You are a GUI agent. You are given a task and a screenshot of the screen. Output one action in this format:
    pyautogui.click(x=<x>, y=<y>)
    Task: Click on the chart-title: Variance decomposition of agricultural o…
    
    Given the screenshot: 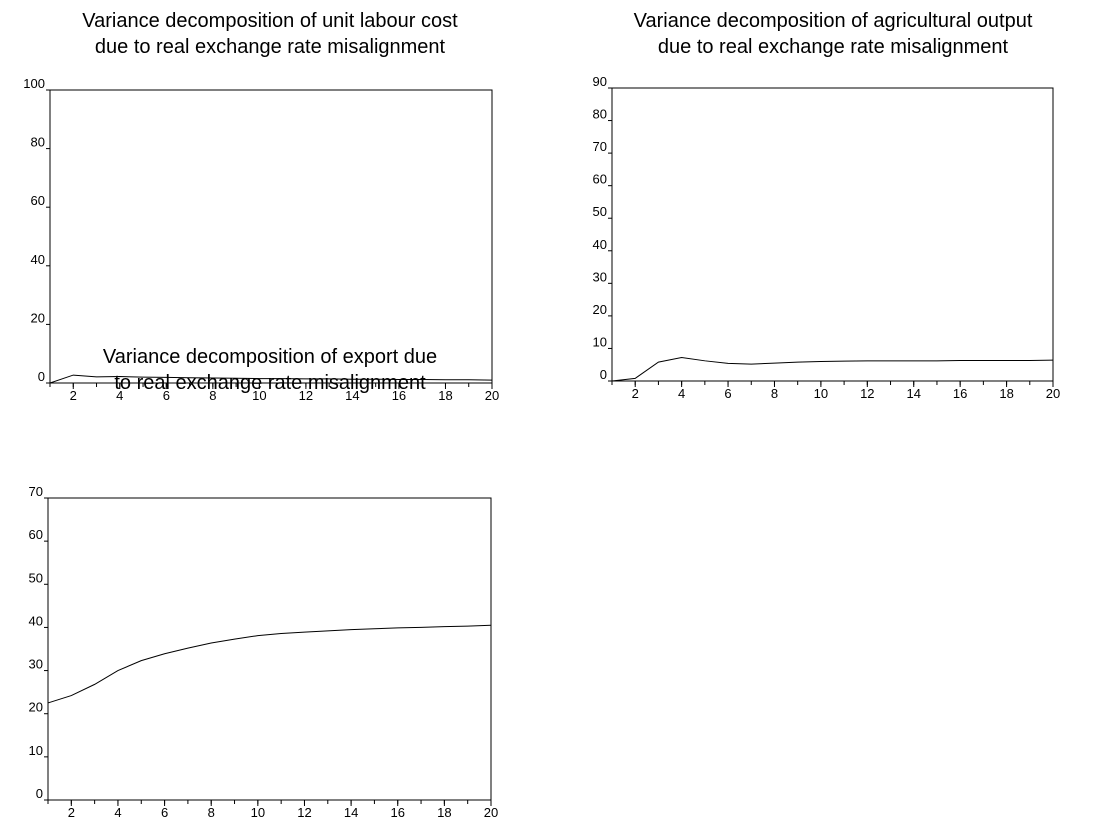 What is the action you would take?
    pyautogui.click(x=833, y=21)
    